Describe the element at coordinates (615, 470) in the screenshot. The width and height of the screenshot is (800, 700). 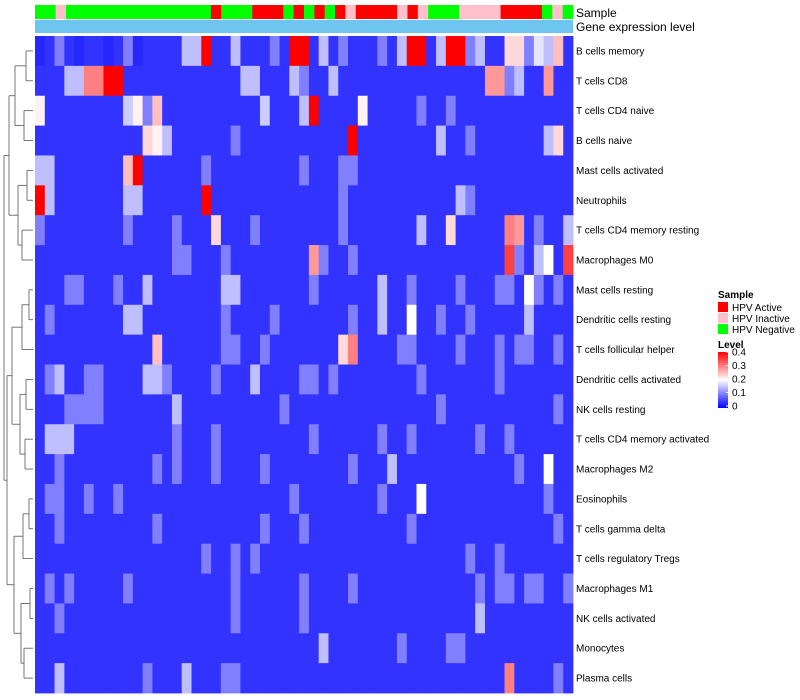
I see `row-label: Macrophages M2` at that location.